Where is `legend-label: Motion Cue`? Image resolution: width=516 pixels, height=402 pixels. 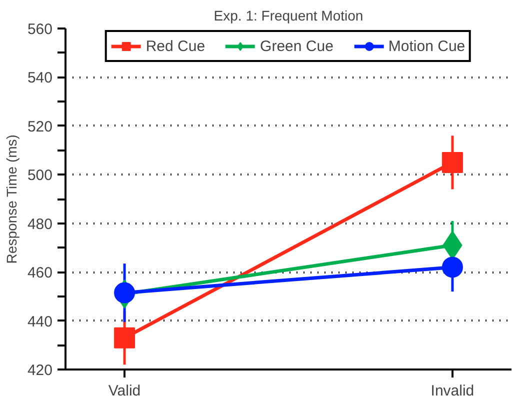 legend-label: Motion Cue is located at coordinates (427, 46).